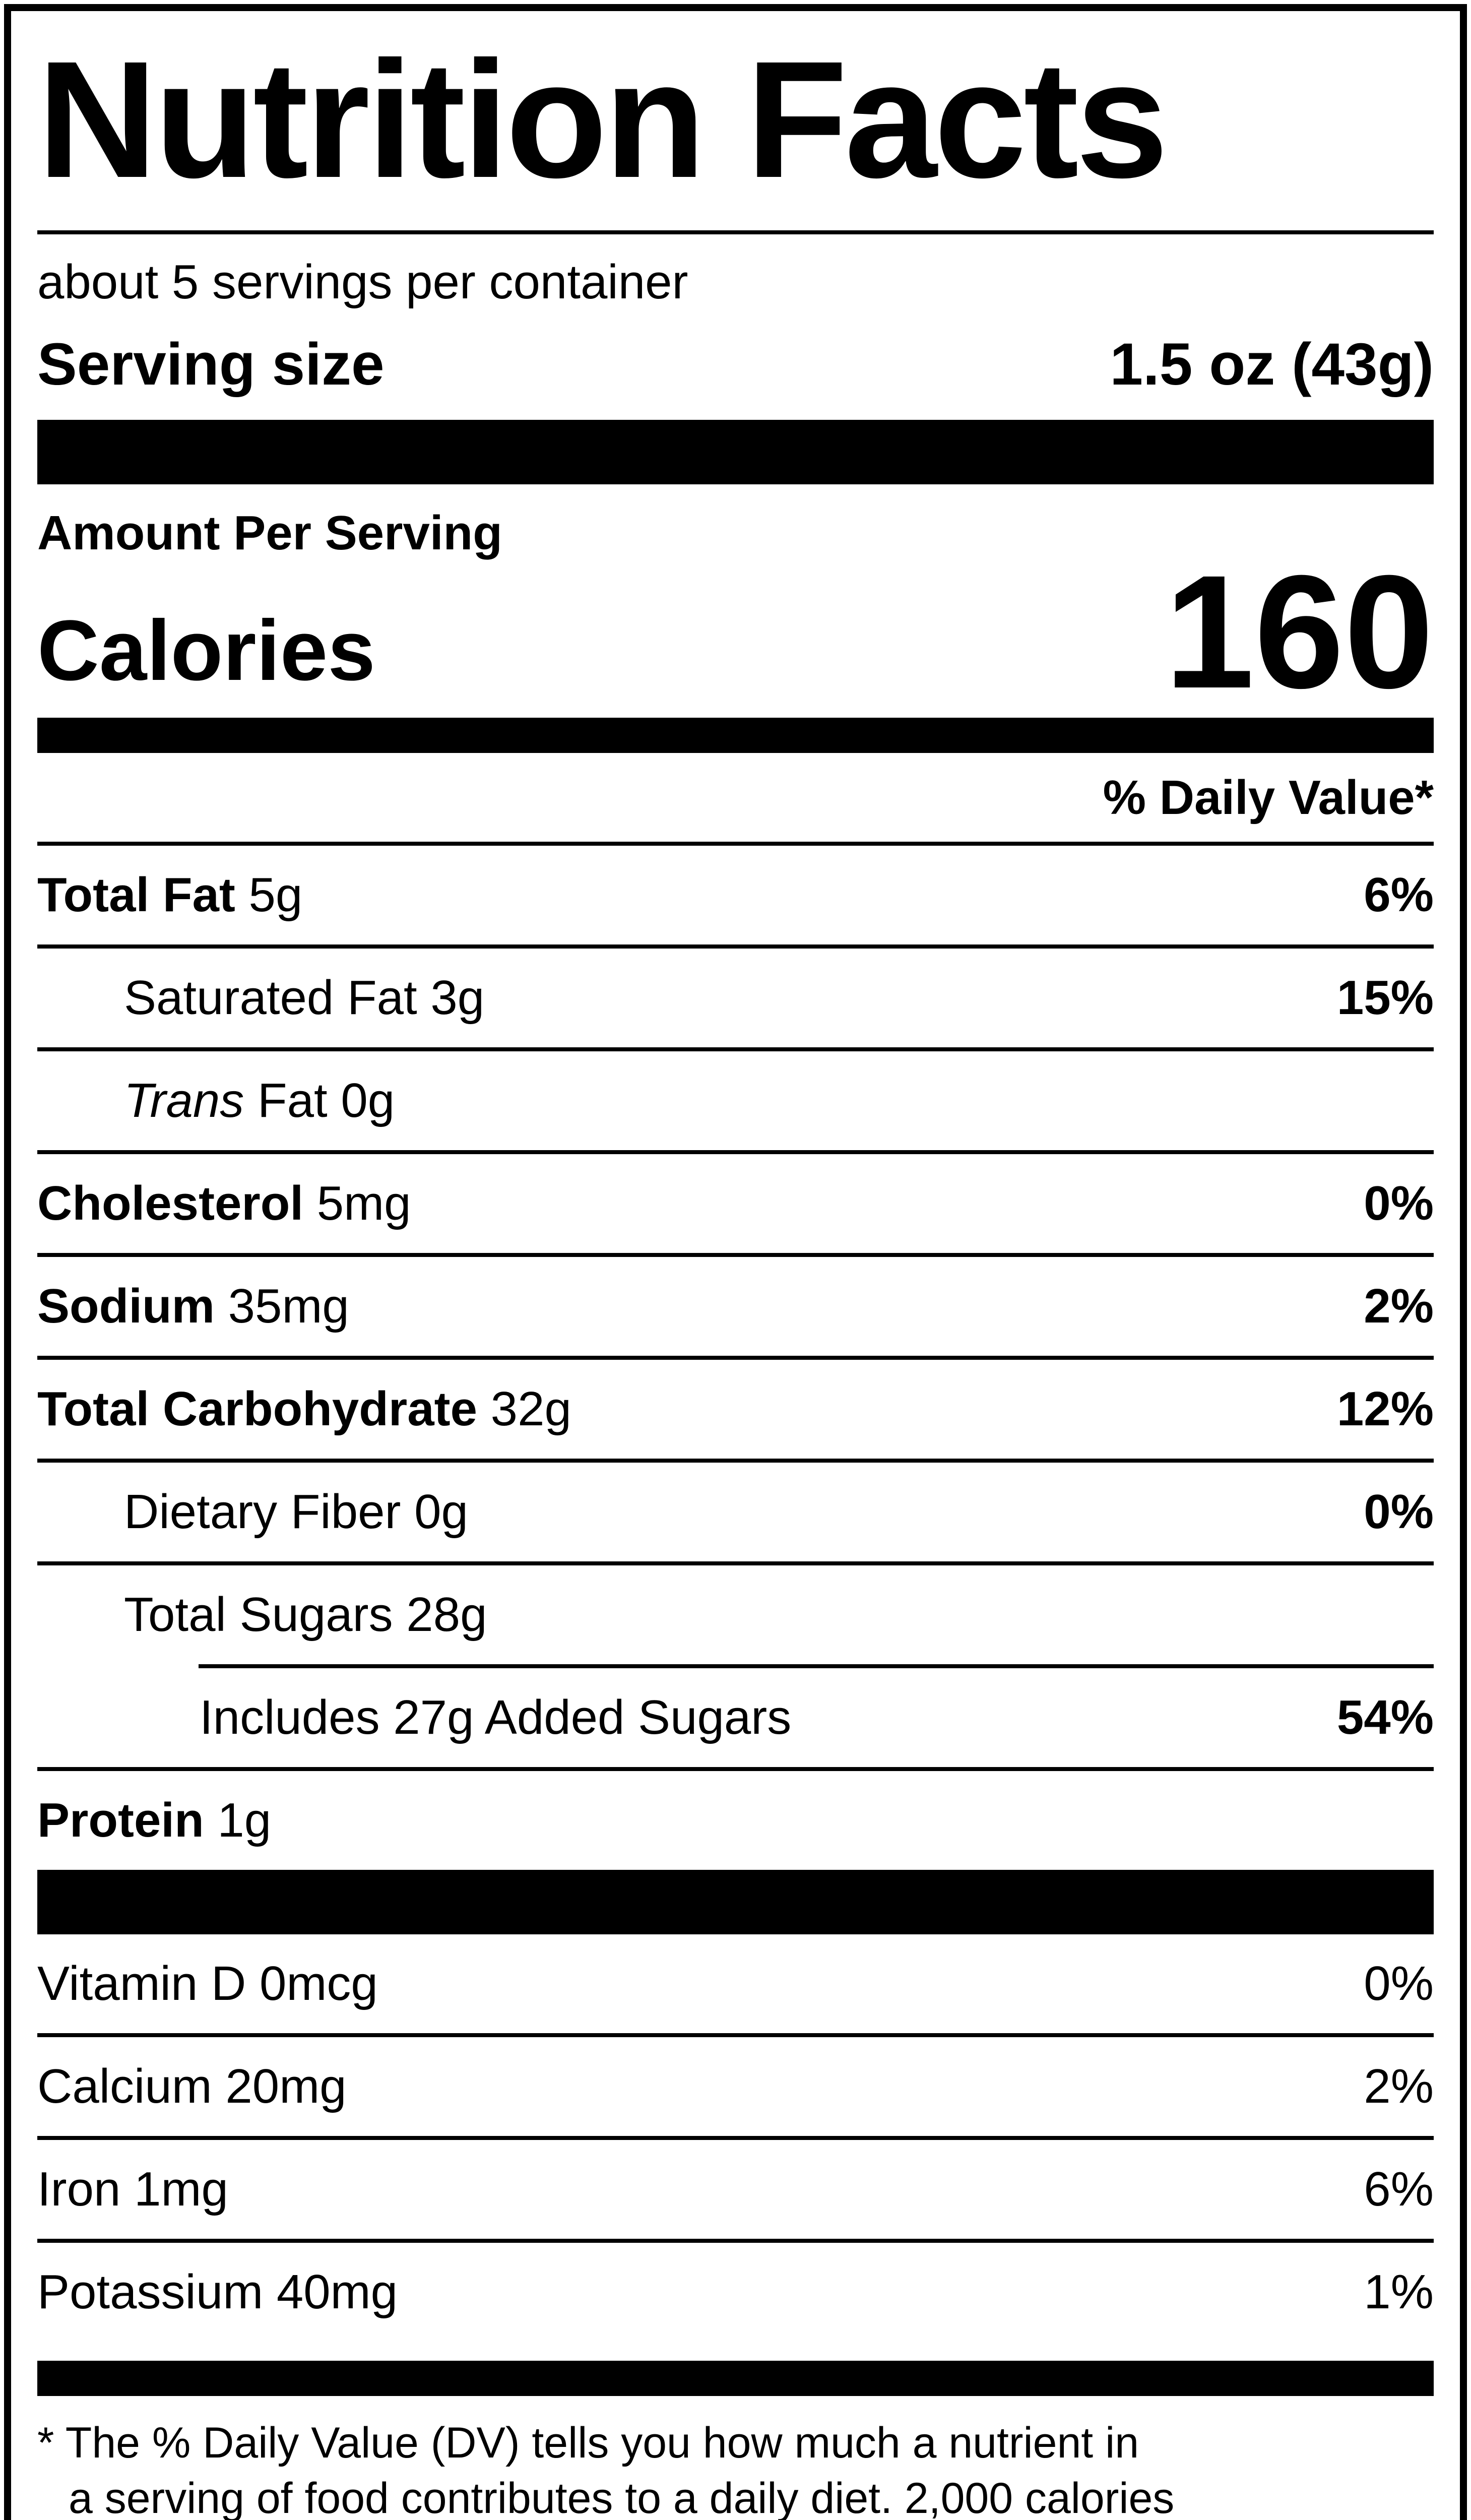 The height and width of the screenshot is (2520, 1471). What do you see at coordinates (305, 1615) in the screenshot?
I see `nutrient-name: Total Sugars 28g` at bounding box center [305, 1615].